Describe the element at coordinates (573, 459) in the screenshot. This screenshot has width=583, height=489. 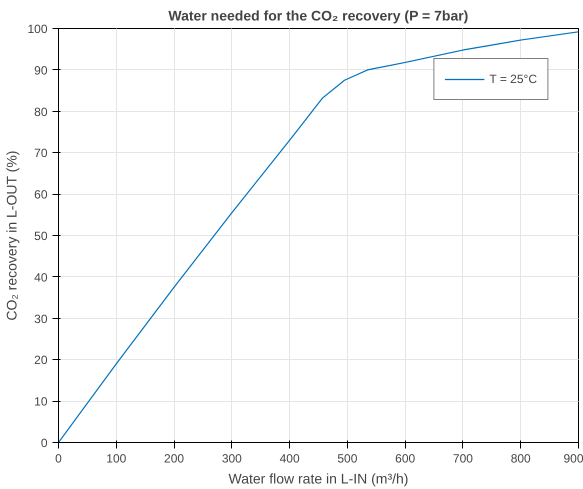
I see `x-tick-label: 900` at that location.